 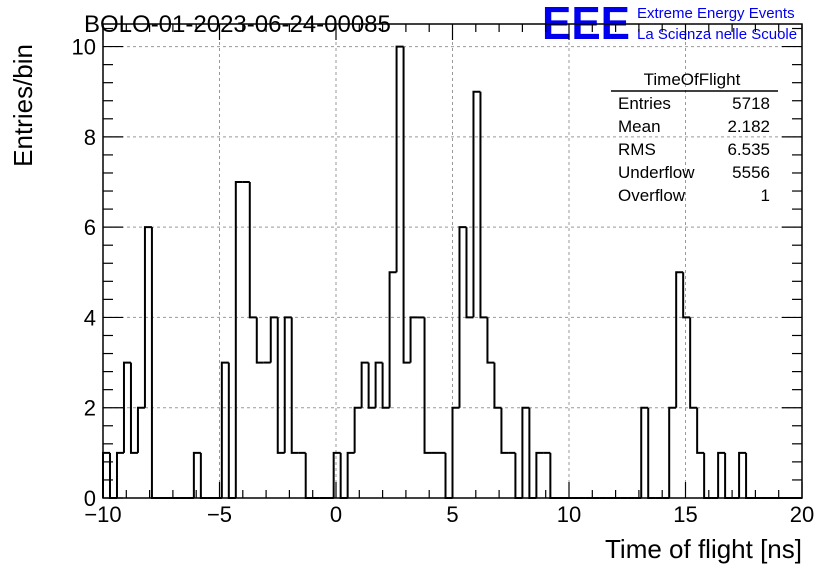 I want to click on x-tick-label: −10, so click(x=102, y=514).